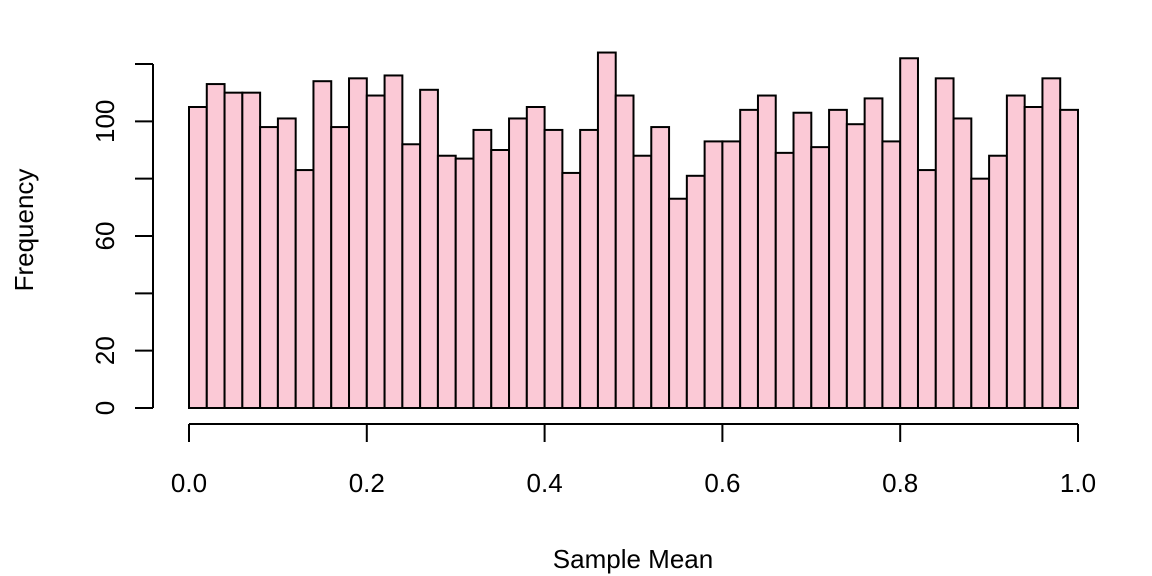  I want to click on y-axis-title: Frequency, so click(24, 230).